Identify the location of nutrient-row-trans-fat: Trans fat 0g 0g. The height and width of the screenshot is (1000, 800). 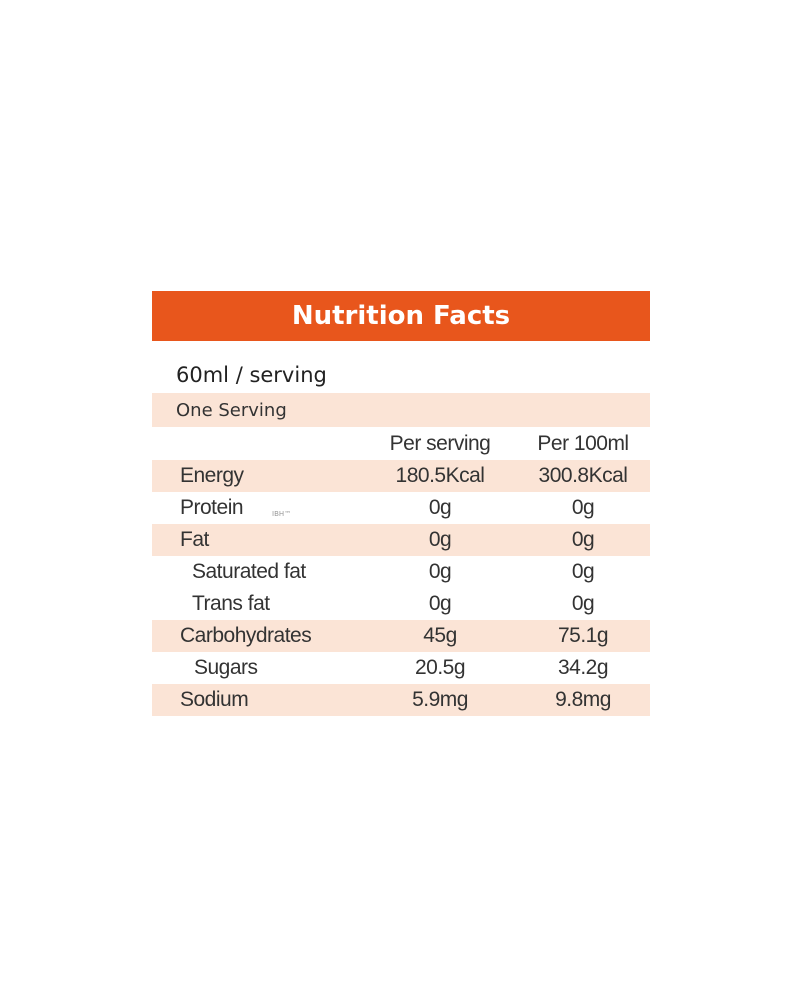
(401, 604).